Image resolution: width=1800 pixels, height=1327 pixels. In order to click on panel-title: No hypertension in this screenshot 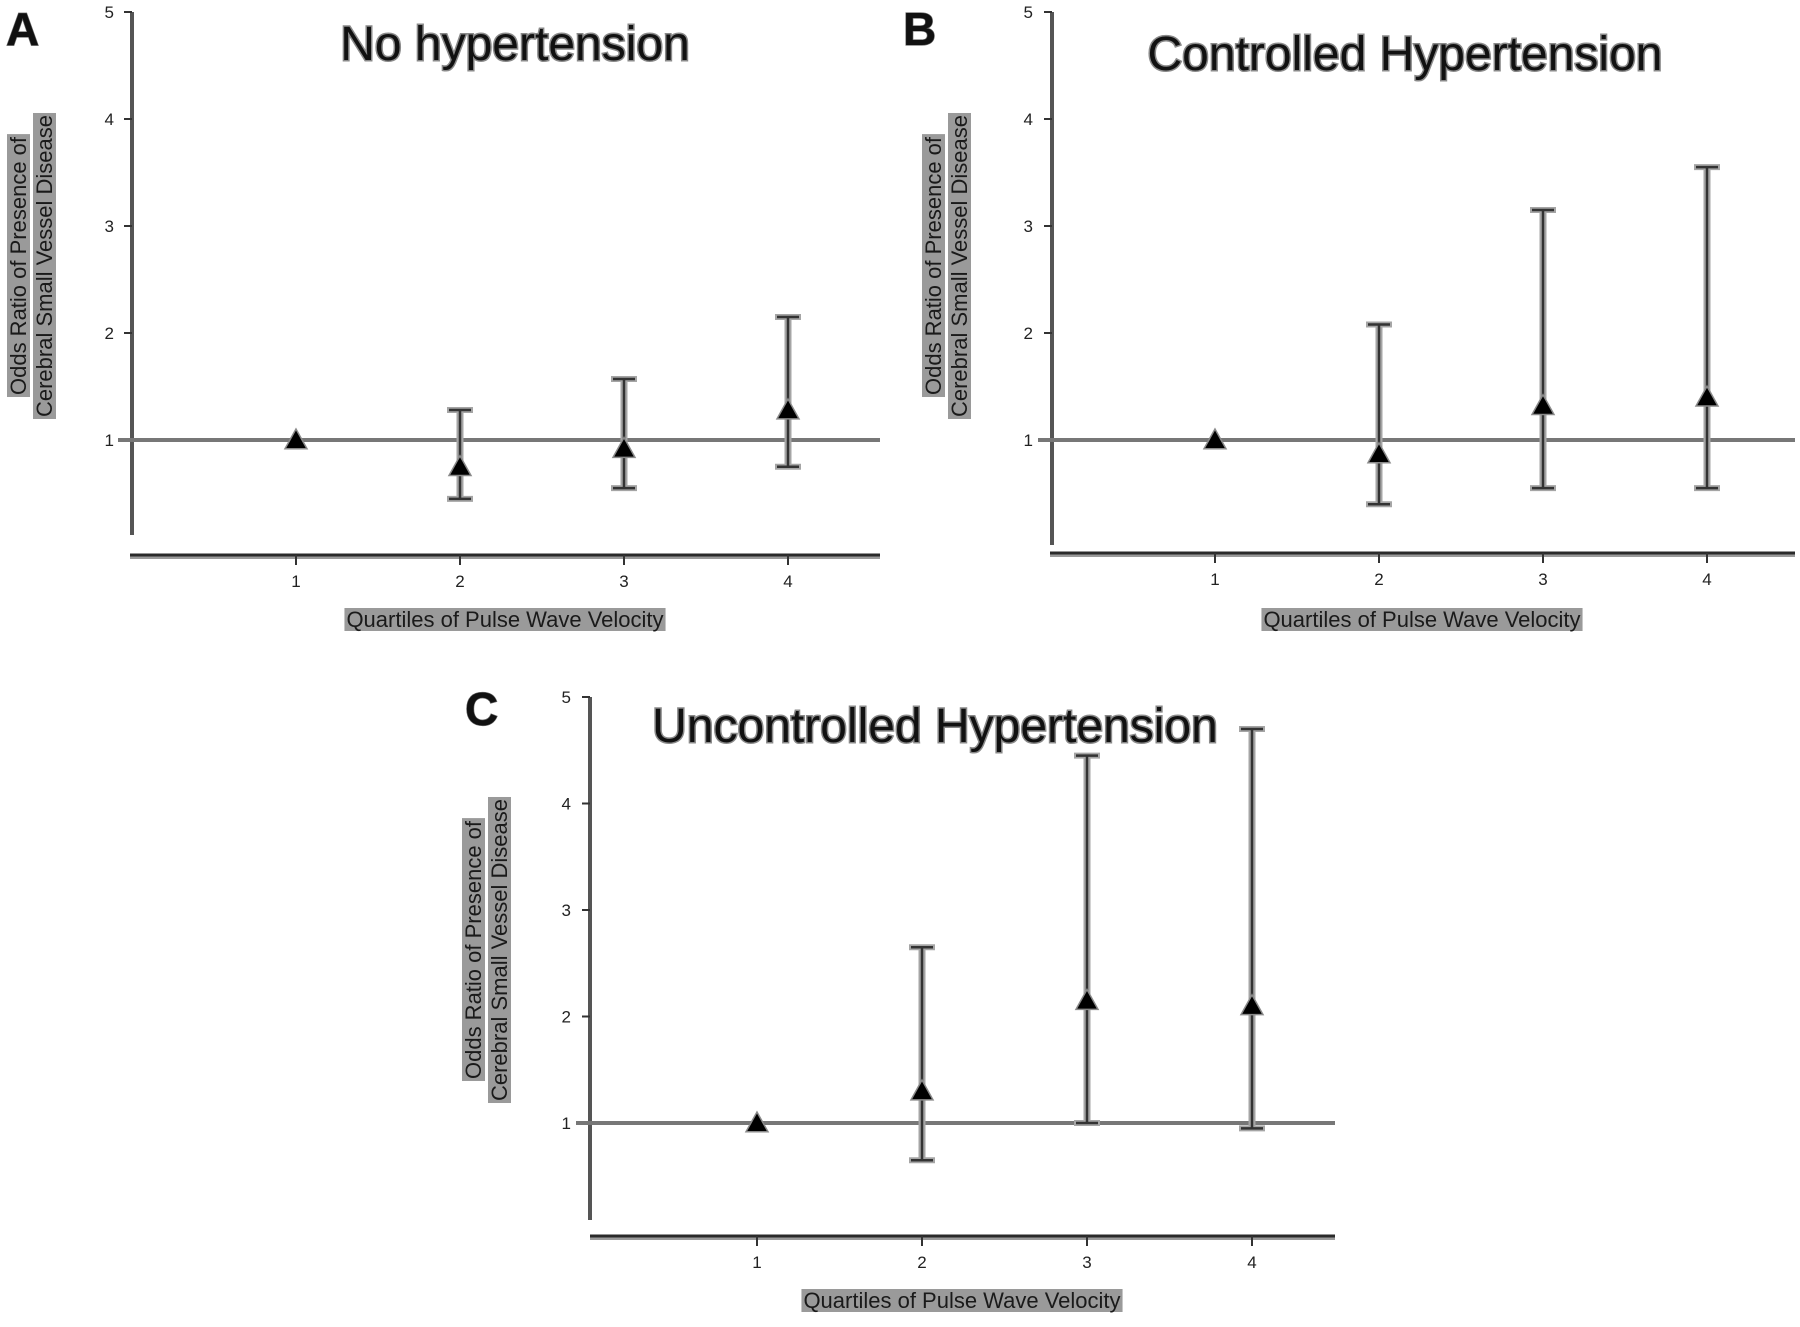, I will do `click(515, 44)`.